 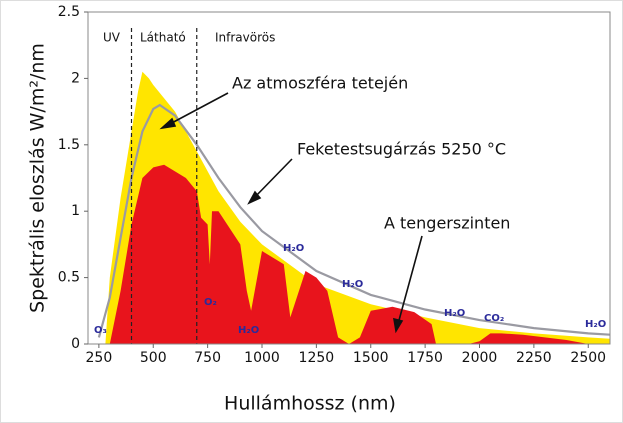 What do you see at coordinates (99, 358) in the screenshot?
I see `x-tick-label: 250` at bounding box center [99, 358].